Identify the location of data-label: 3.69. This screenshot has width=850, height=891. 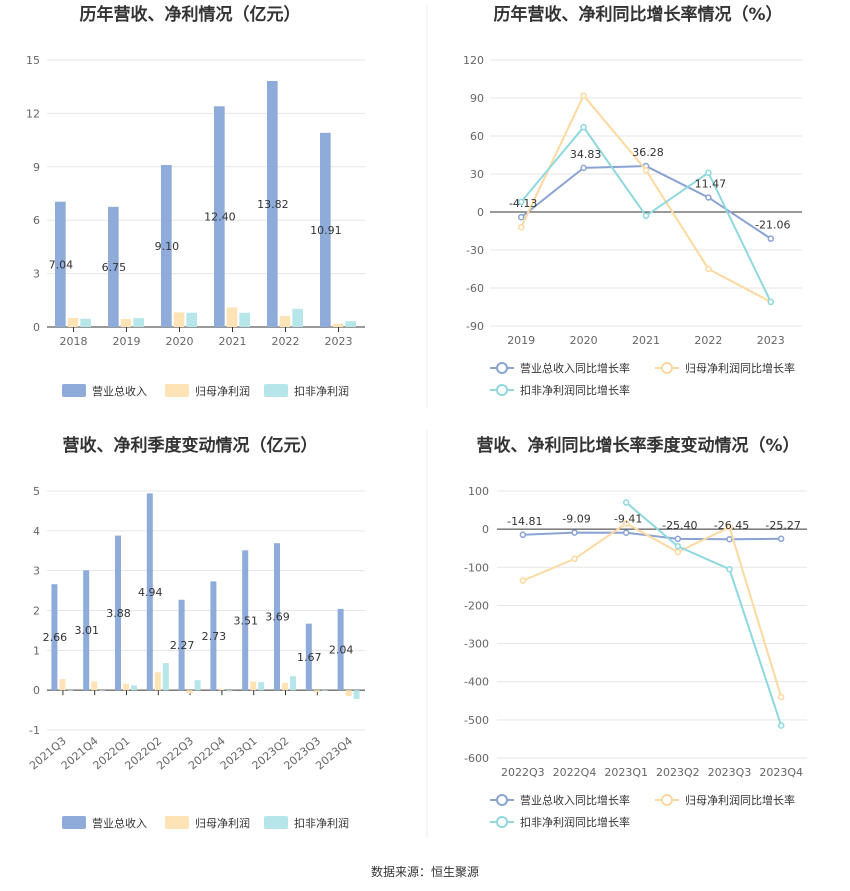
(277, 617).